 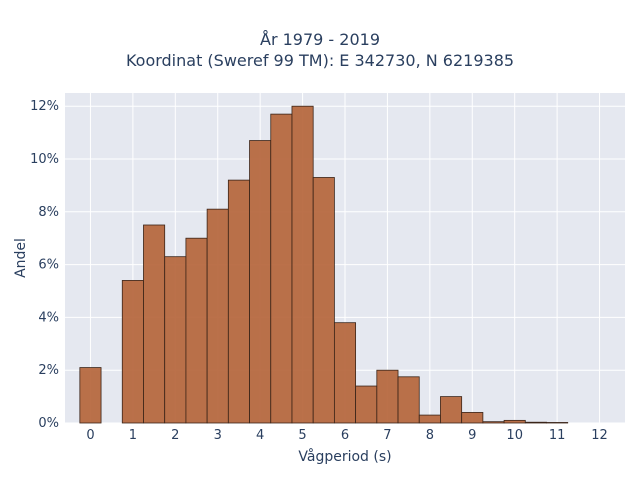 What do you see at coordinates (133, 435) in the screenshot?
I see `x-tick-label: 1` at bounding box center [133, 435].